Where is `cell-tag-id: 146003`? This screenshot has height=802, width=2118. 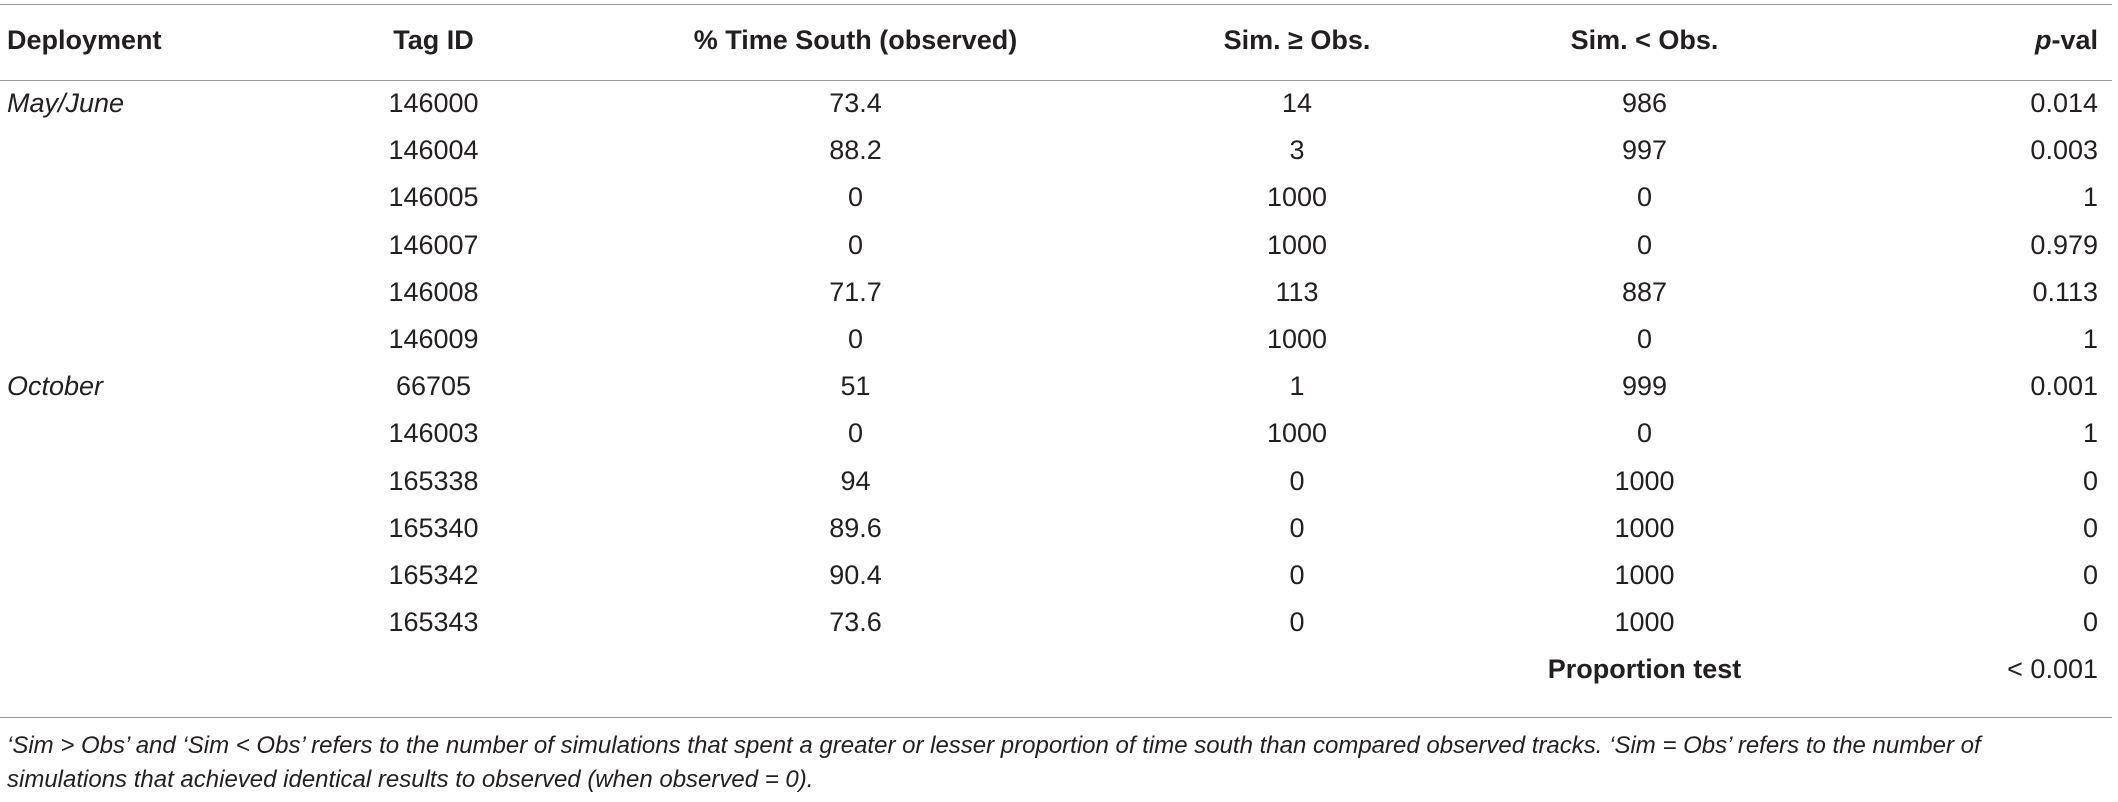 cell-tag-id: 146003 is located at coordinates (433, 433).